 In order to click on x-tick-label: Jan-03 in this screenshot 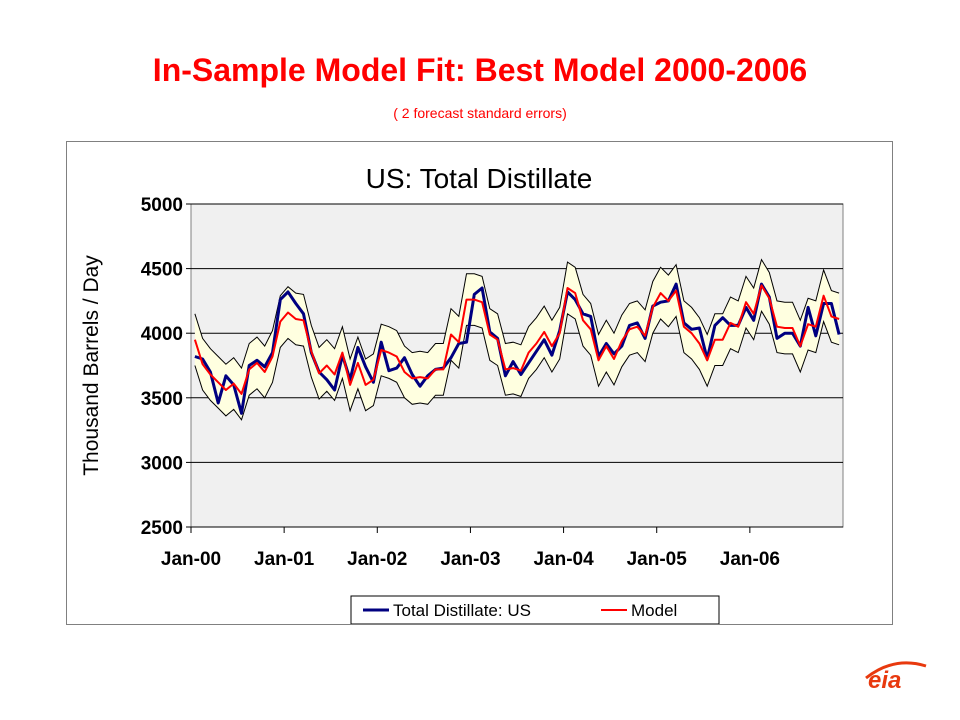, I will do `click(470, 559)`.